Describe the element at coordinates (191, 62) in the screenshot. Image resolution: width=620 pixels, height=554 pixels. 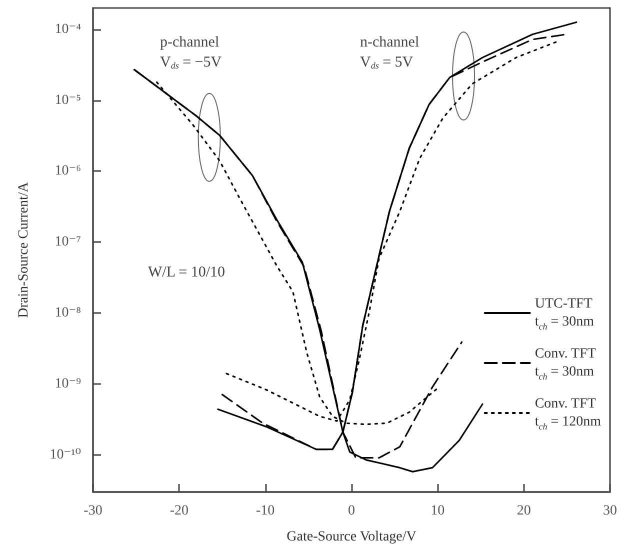
I see `annotation: Vds = −5V` at that location.